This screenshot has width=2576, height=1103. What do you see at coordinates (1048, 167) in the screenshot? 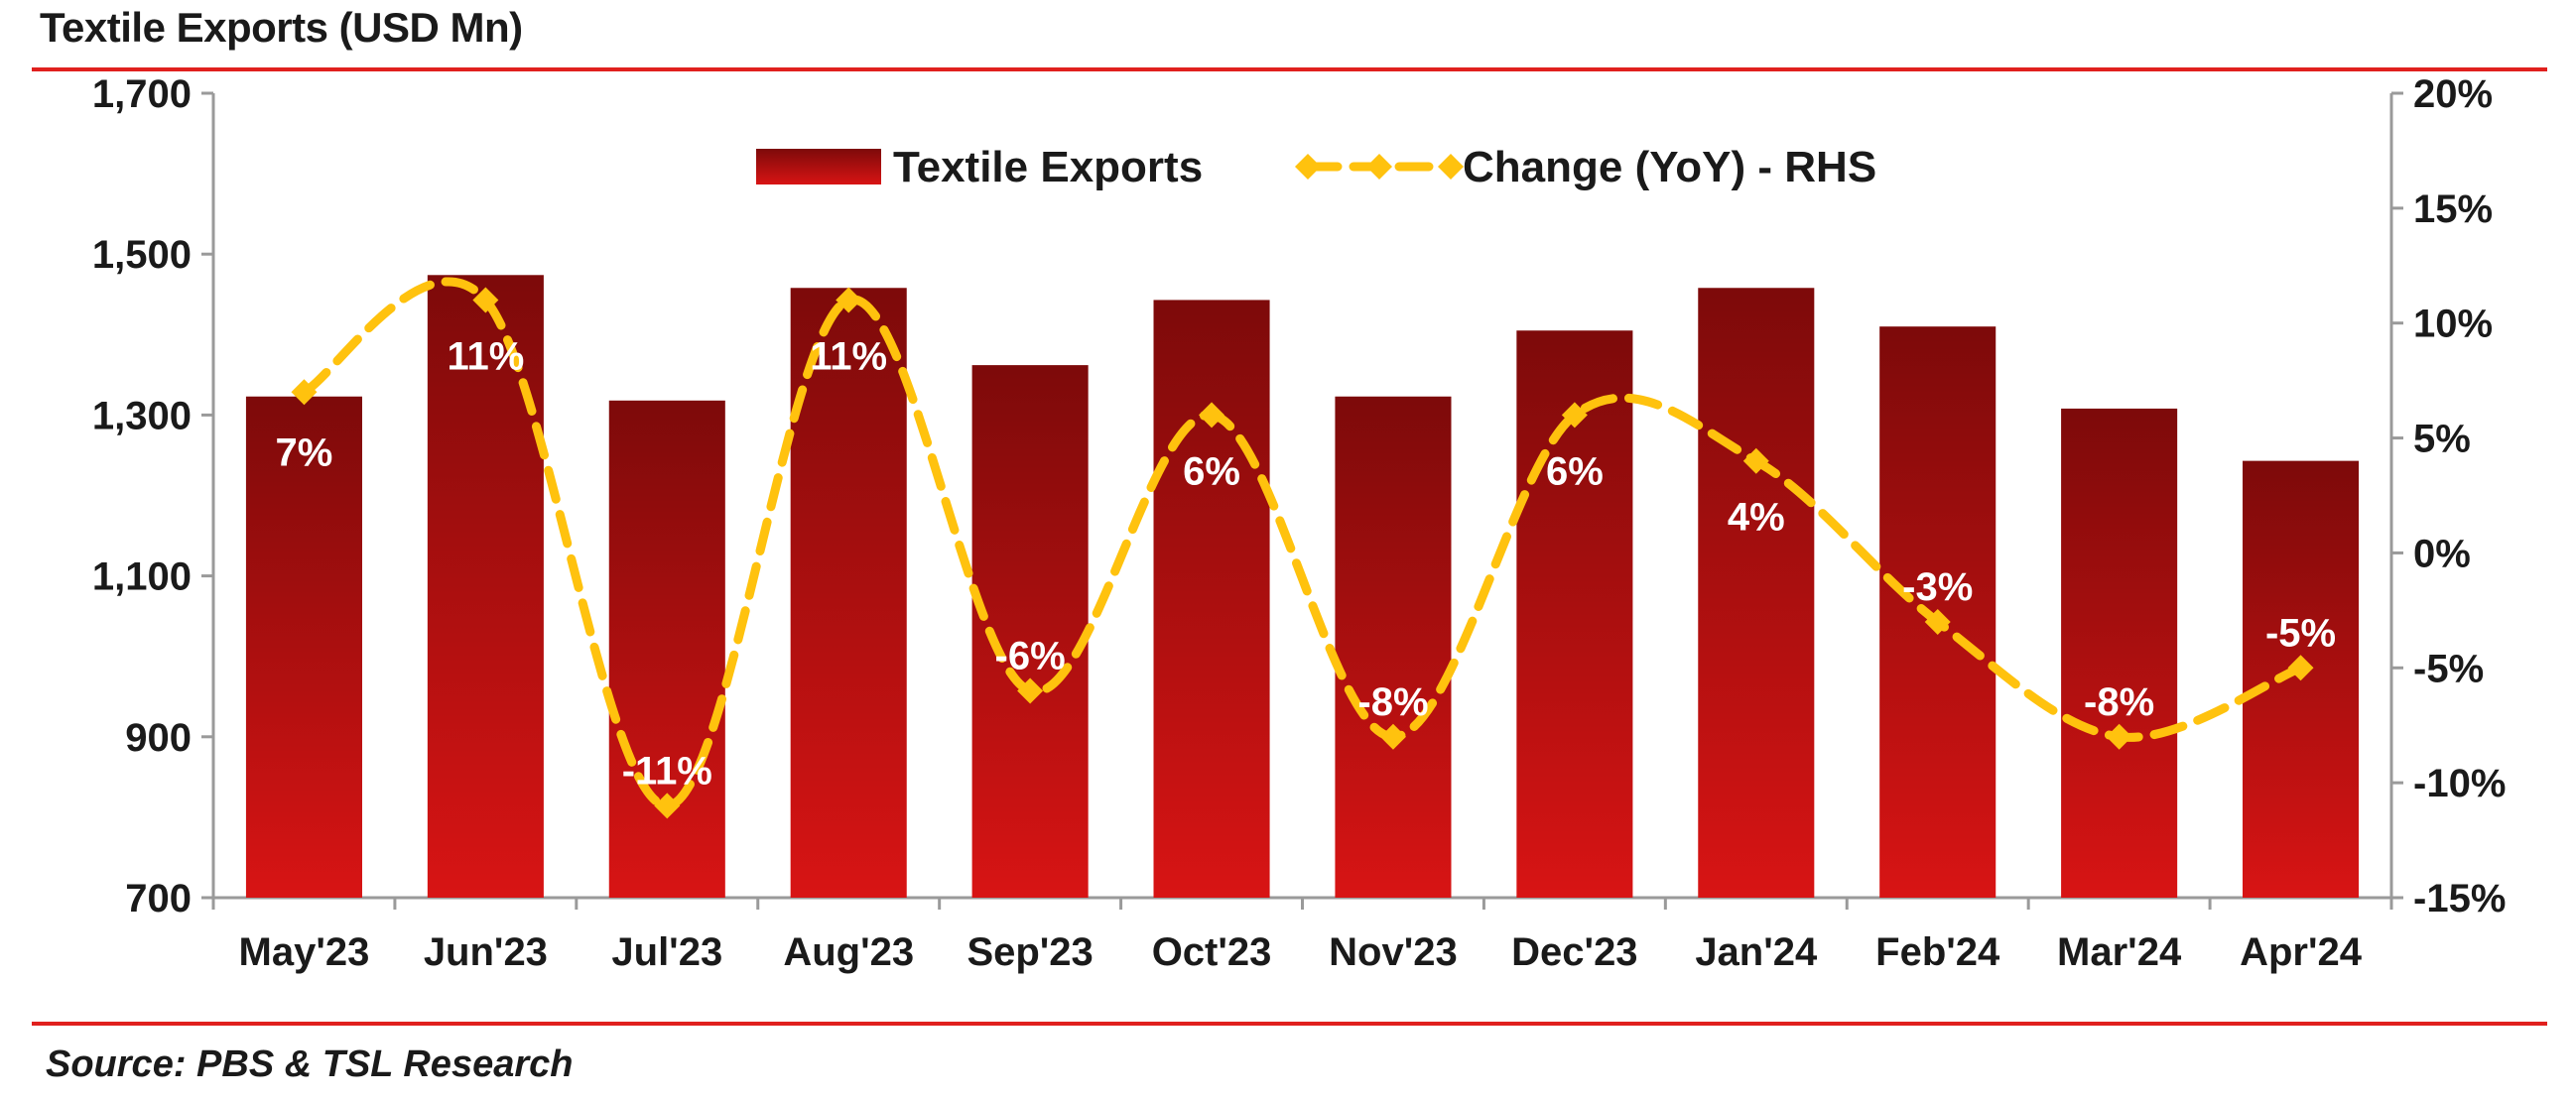
I see `legend-label-textile-exports: Textile Exports` at bounding box center [1048, 167].